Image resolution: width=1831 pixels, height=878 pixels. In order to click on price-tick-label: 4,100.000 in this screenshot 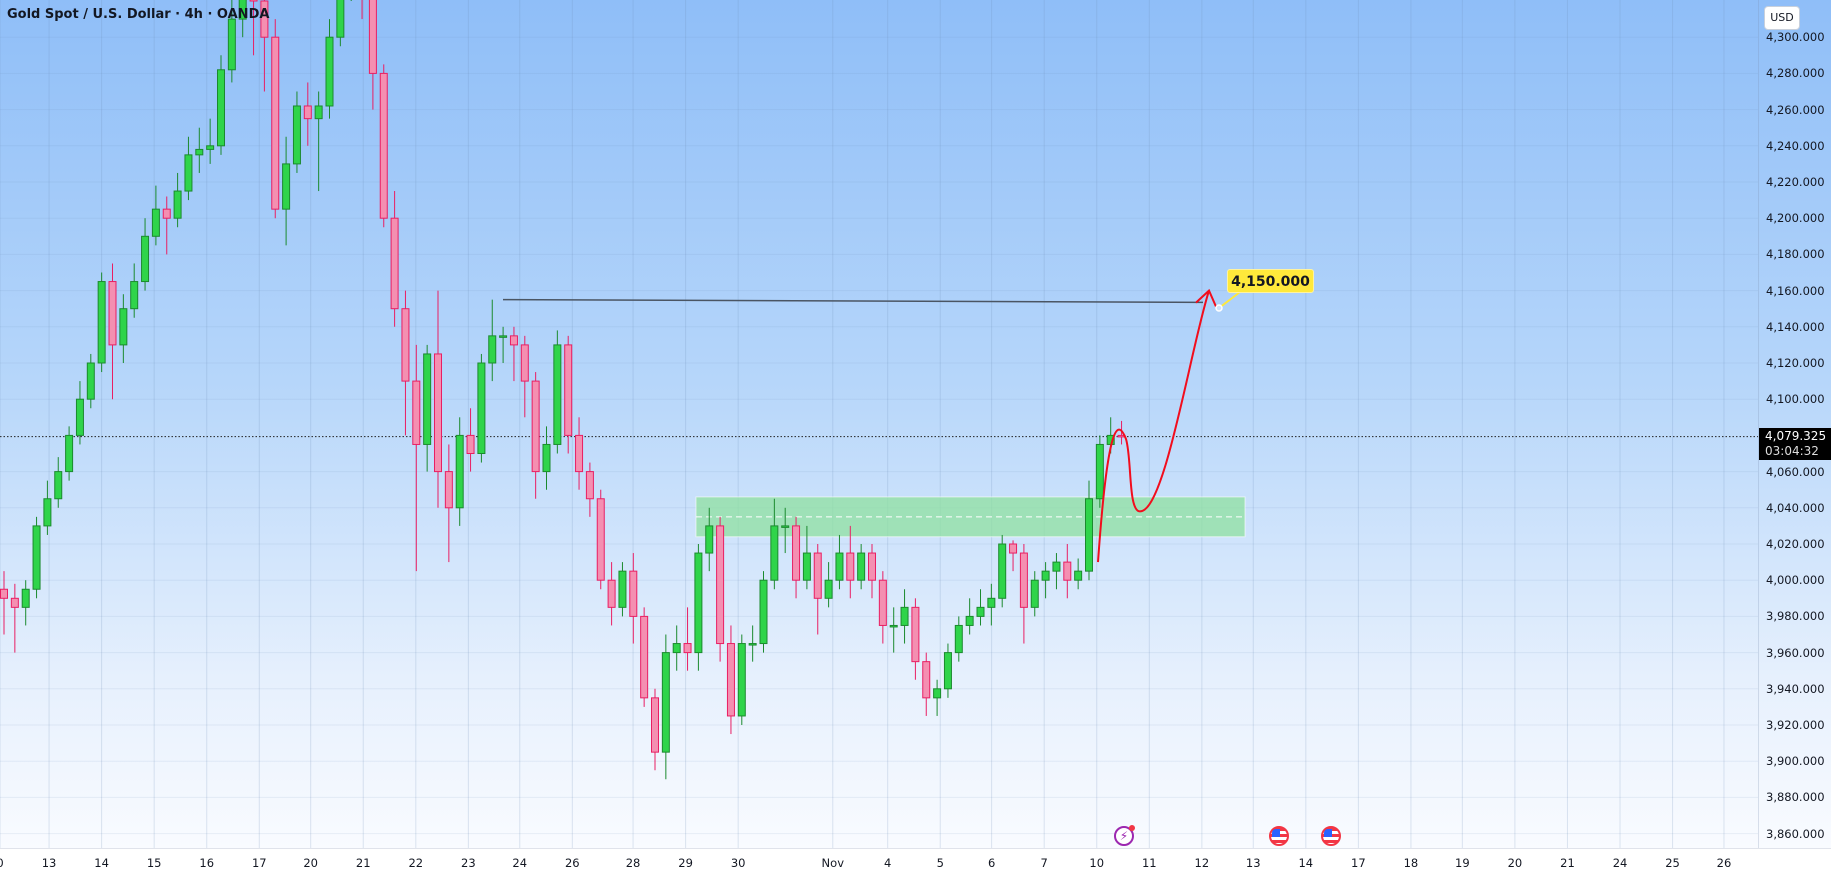, I will do `click(1795, 399)`.